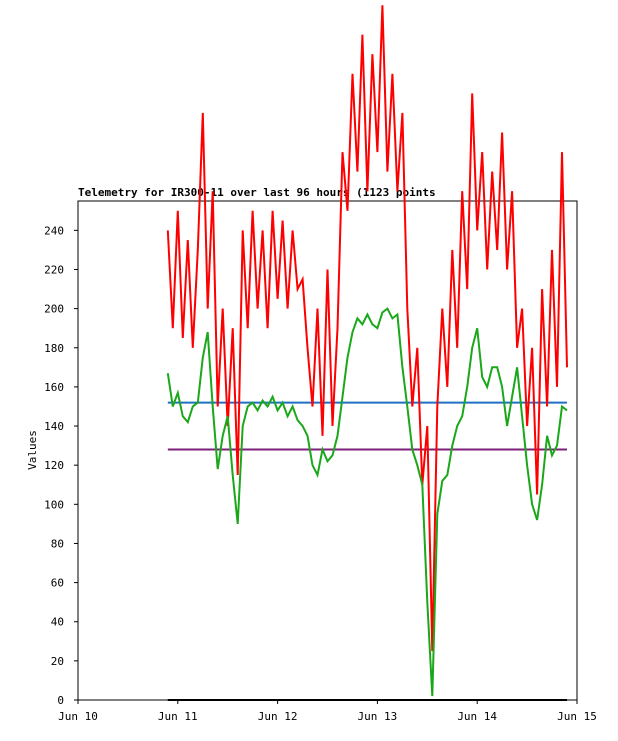  What do you see at coordinates (54, 269) in the screenshot?
I see `y-tick-label: 220` at bounding box center [54, 269].